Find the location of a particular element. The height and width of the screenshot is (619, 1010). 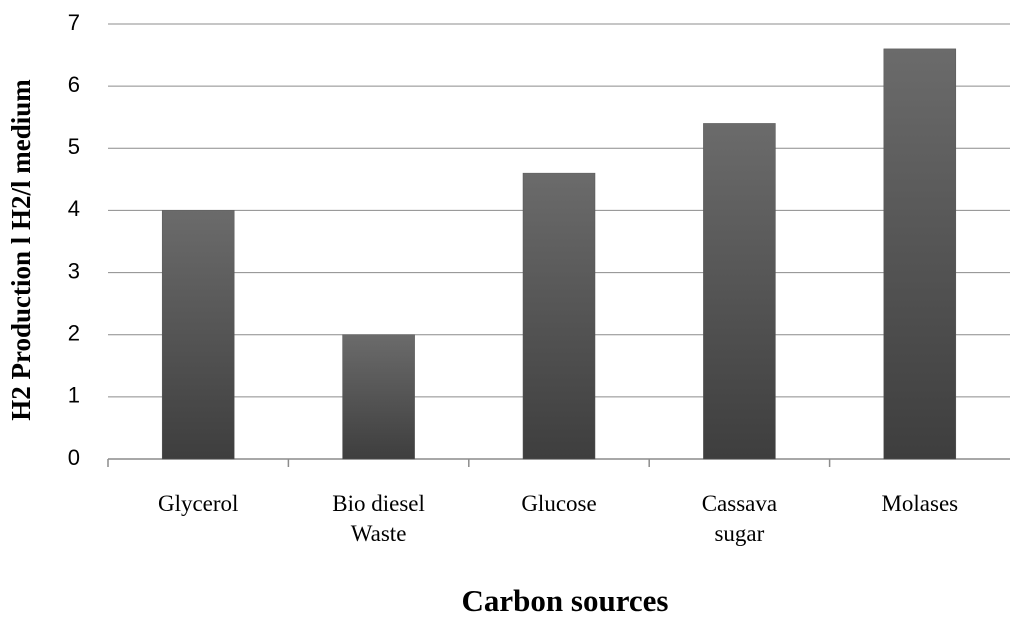

y-tick-label: 6 is located at coordinates (74, 84).